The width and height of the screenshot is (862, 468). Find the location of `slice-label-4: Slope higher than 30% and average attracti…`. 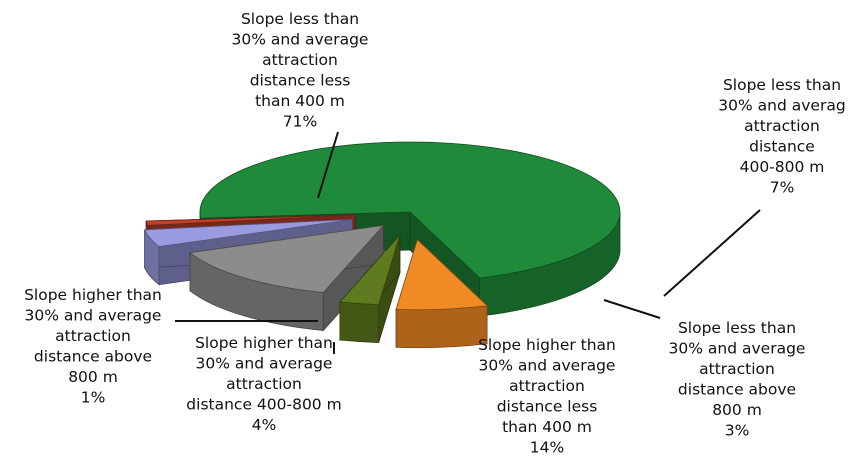

slice-label-4: Slope higher than 30% and average attracti… is located at coordinates (547, 396).